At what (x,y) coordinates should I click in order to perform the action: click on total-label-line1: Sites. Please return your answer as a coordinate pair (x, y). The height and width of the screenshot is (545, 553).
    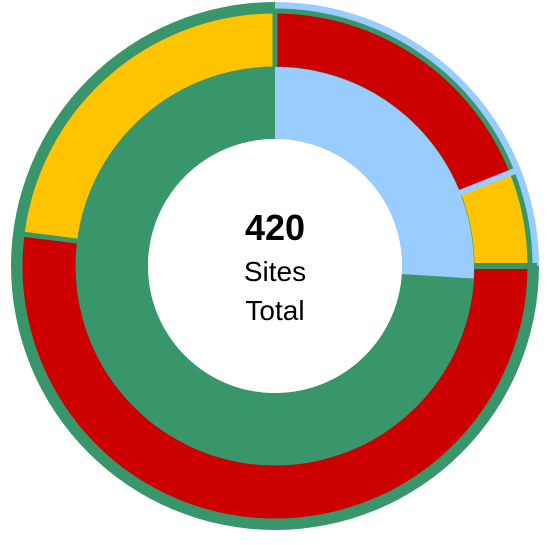
    Looking at the image, I should click on (275, 271).